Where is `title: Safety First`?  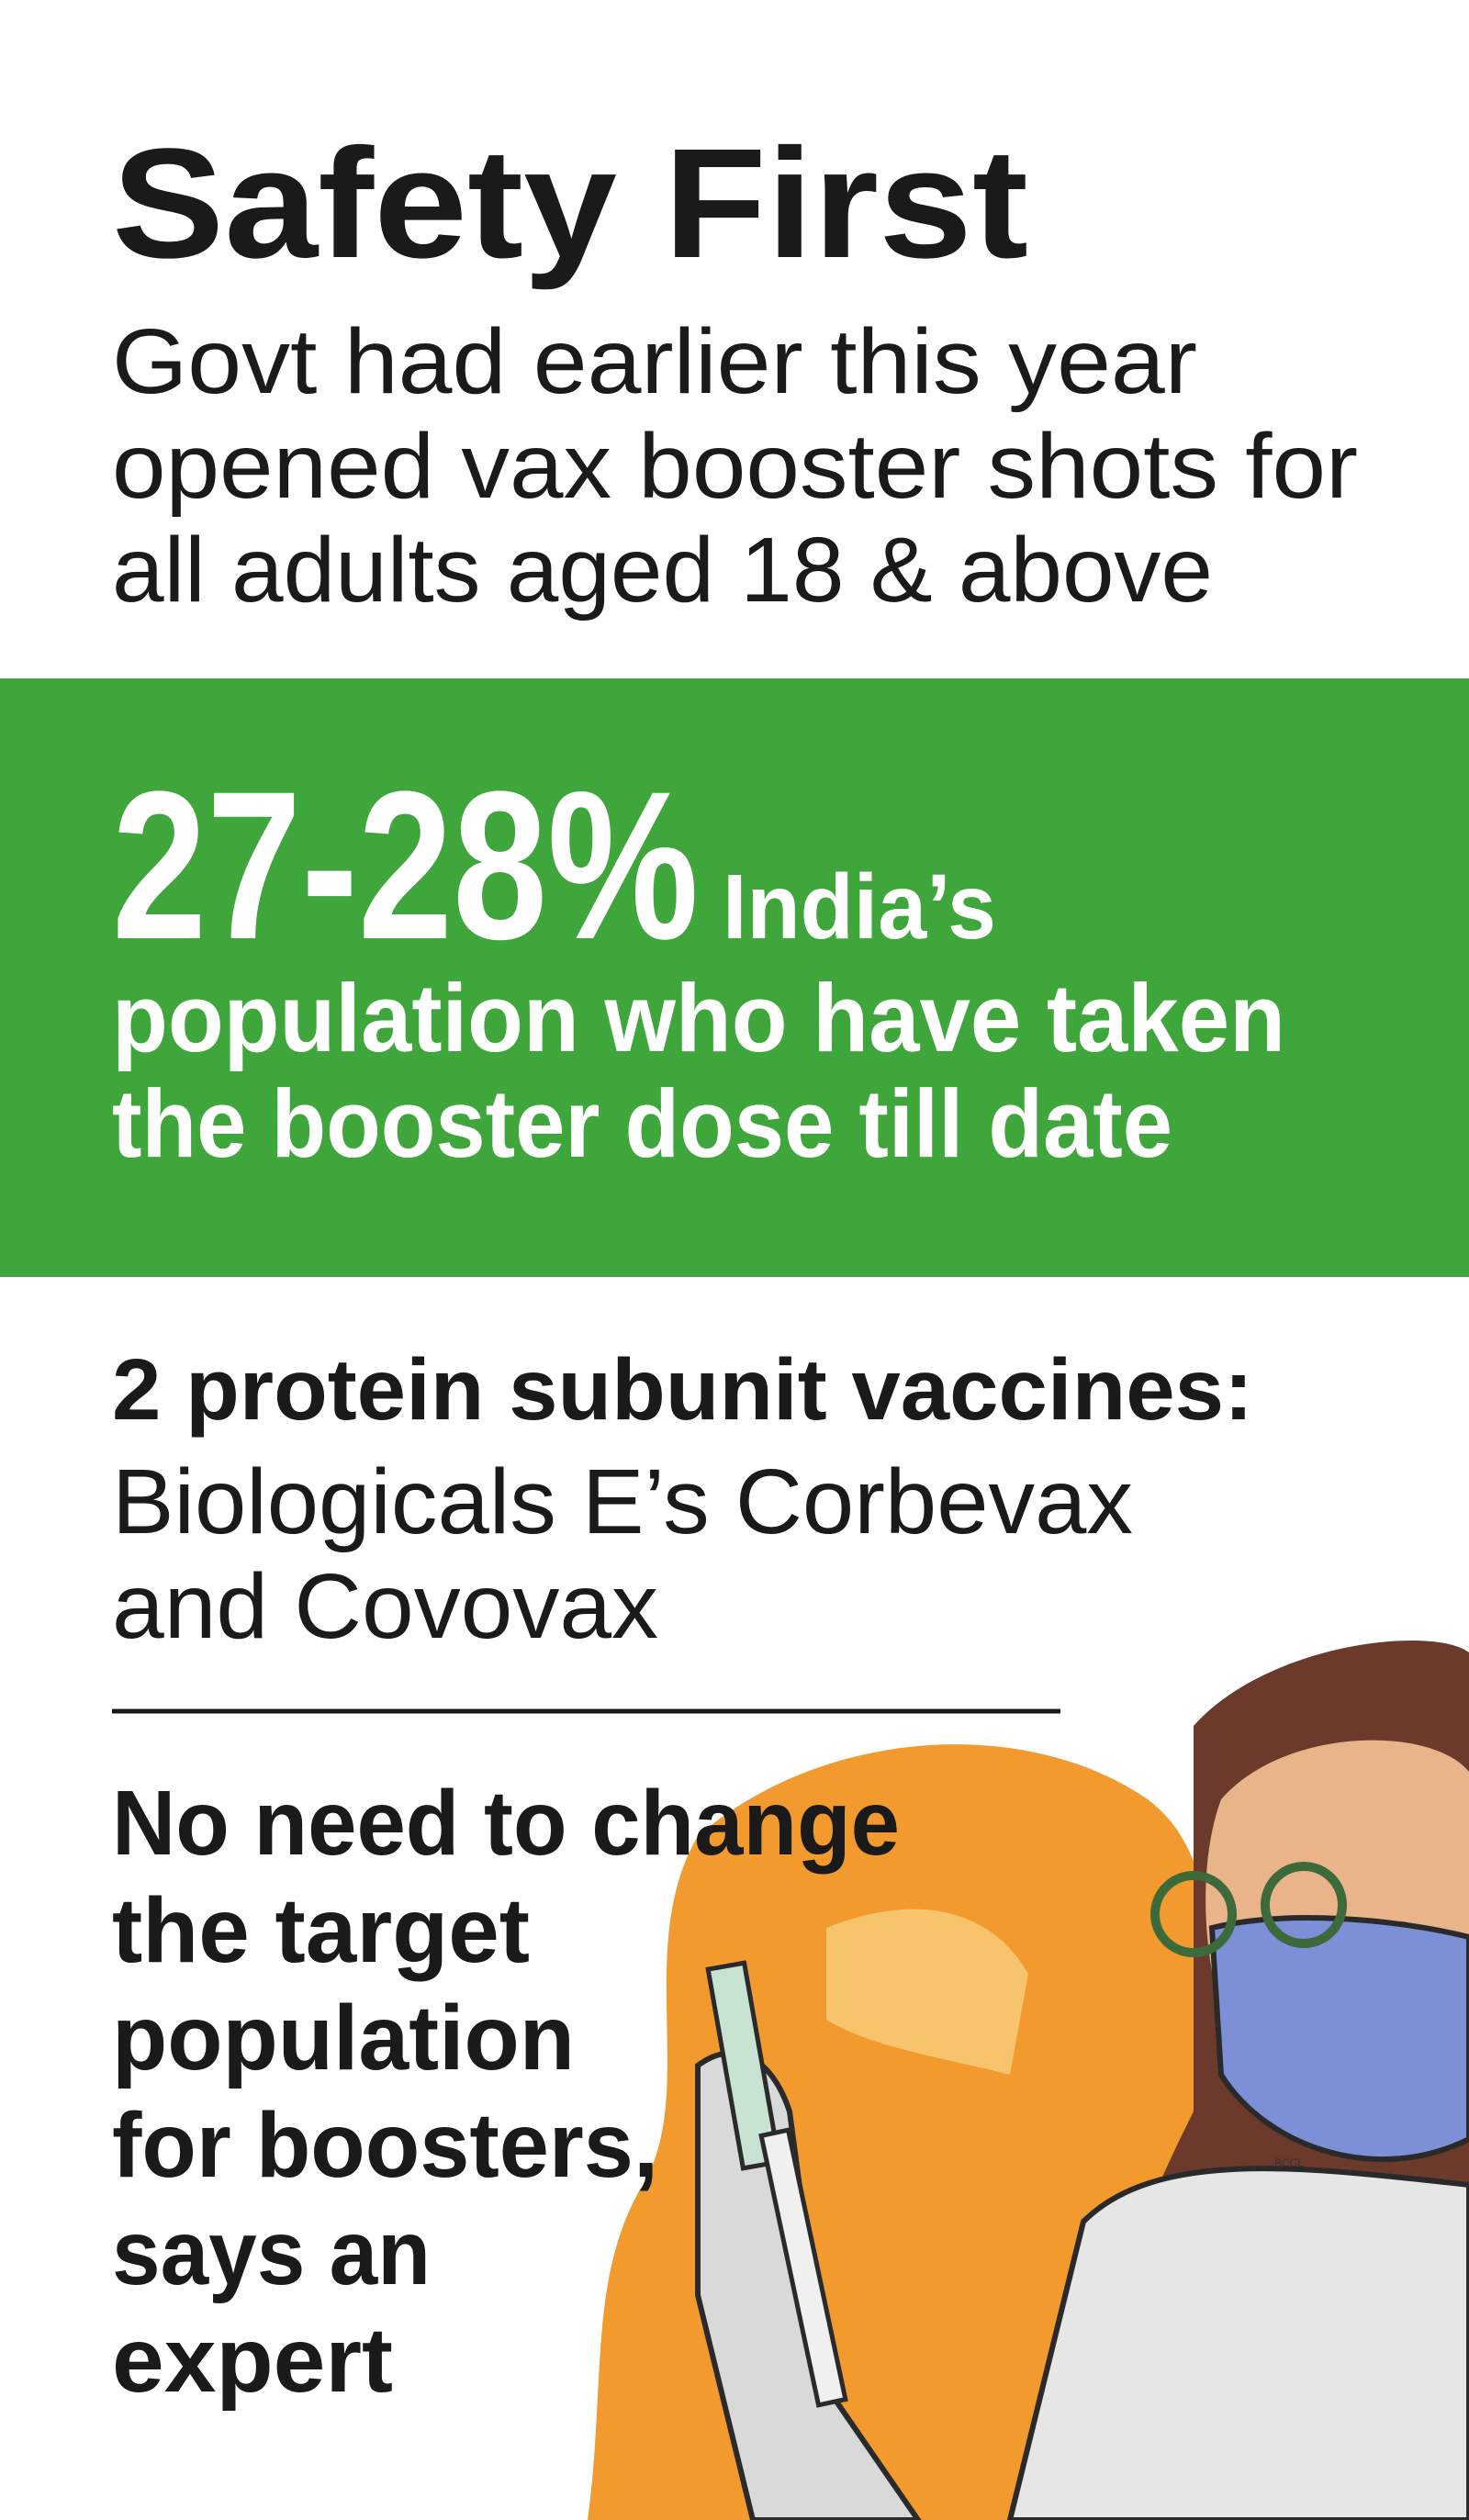
title: Safety First is located at coordinates (570, 204).